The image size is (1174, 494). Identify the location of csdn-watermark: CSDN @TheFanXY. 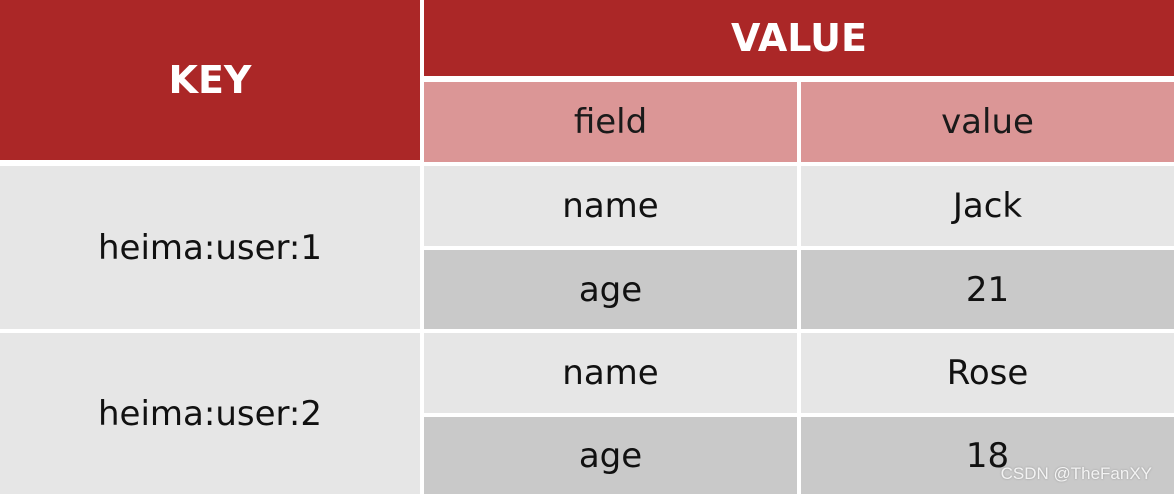
(1076, 473).